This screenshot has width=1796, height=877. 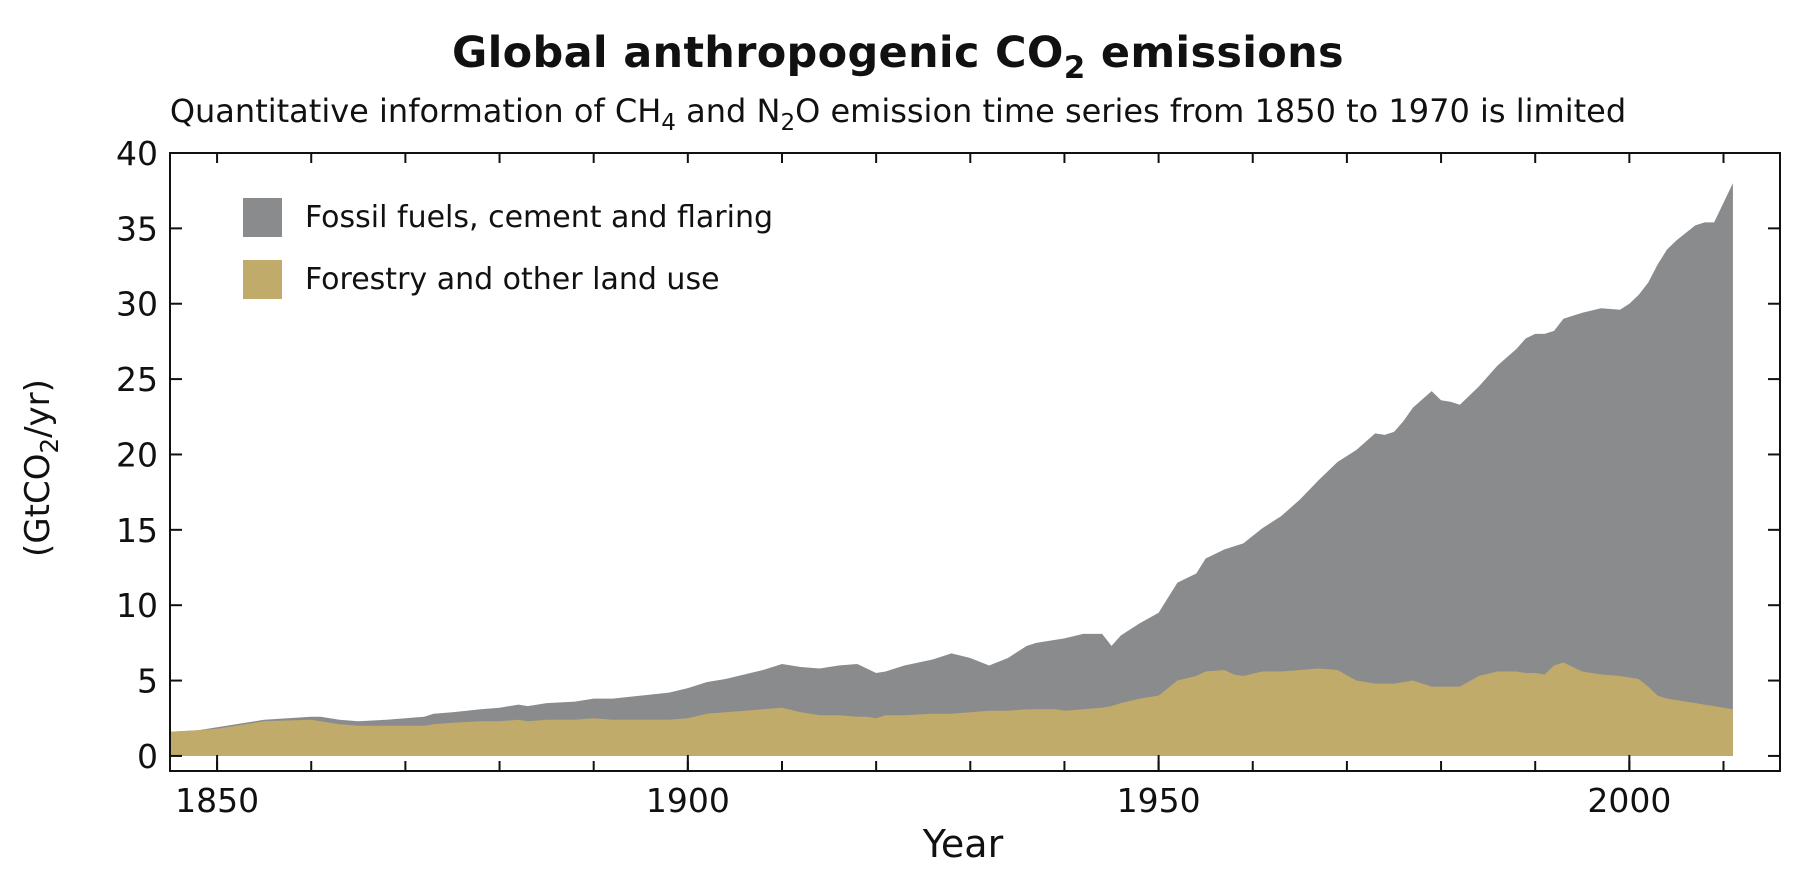 I want to click on subtitle-subscript: 2, so click(x=788, y=123).